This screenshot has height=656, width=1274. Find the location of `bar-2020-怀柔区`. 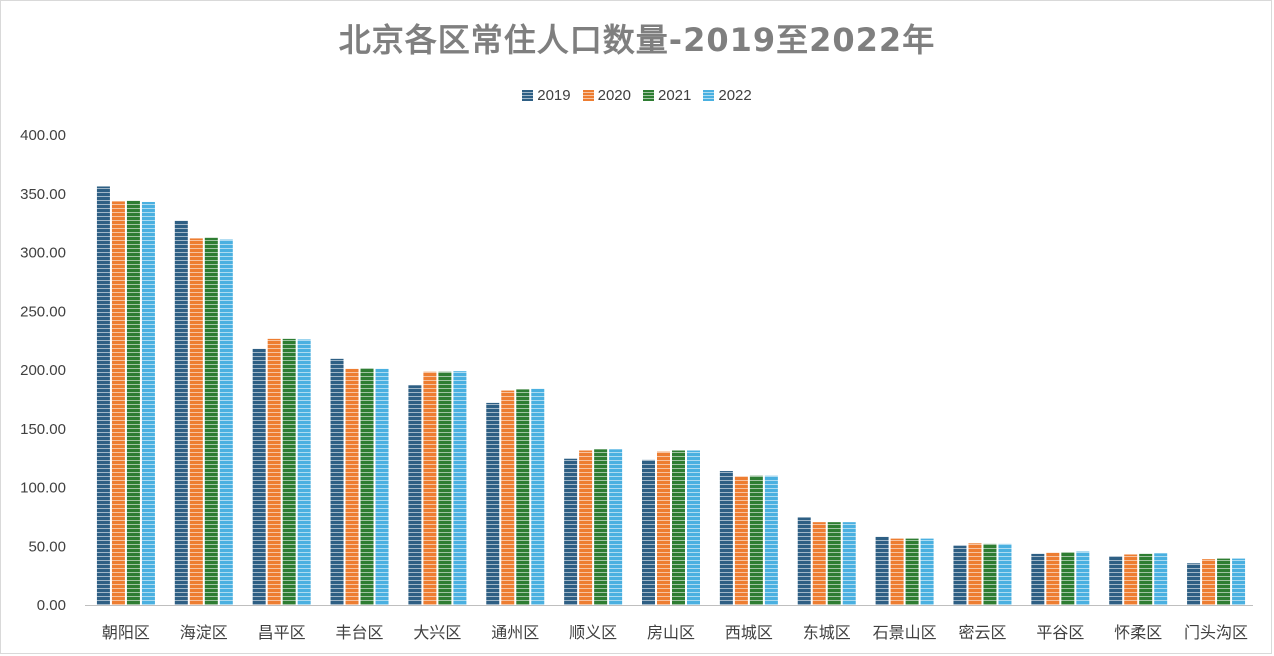

bar-2020-怀柔区 is located at coordinates (1131, 579).